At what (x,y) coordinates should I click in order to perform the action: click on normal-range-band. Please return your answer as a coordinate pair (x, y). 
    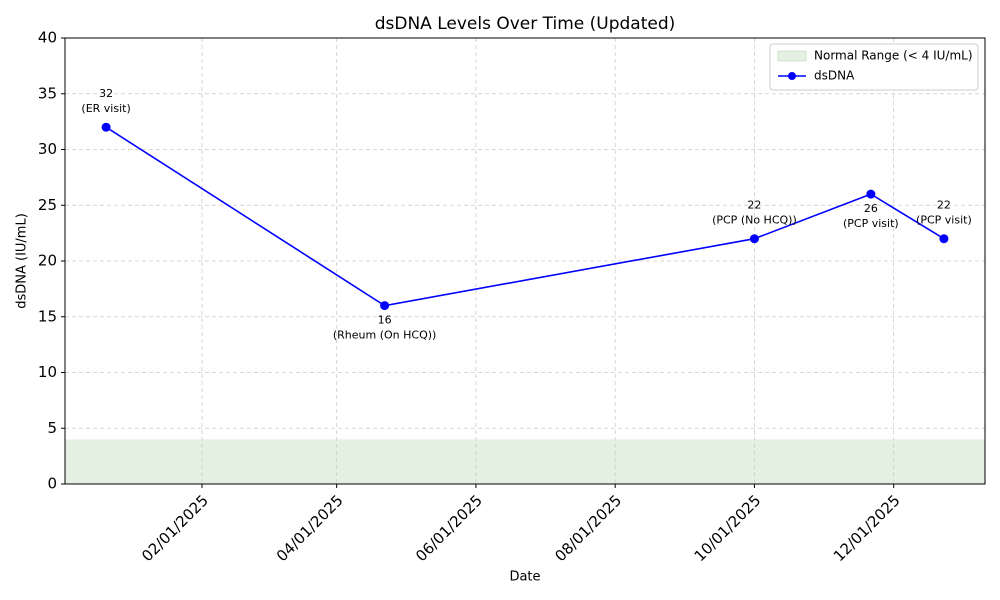
    Looking at the image, I should click on (525, 461).